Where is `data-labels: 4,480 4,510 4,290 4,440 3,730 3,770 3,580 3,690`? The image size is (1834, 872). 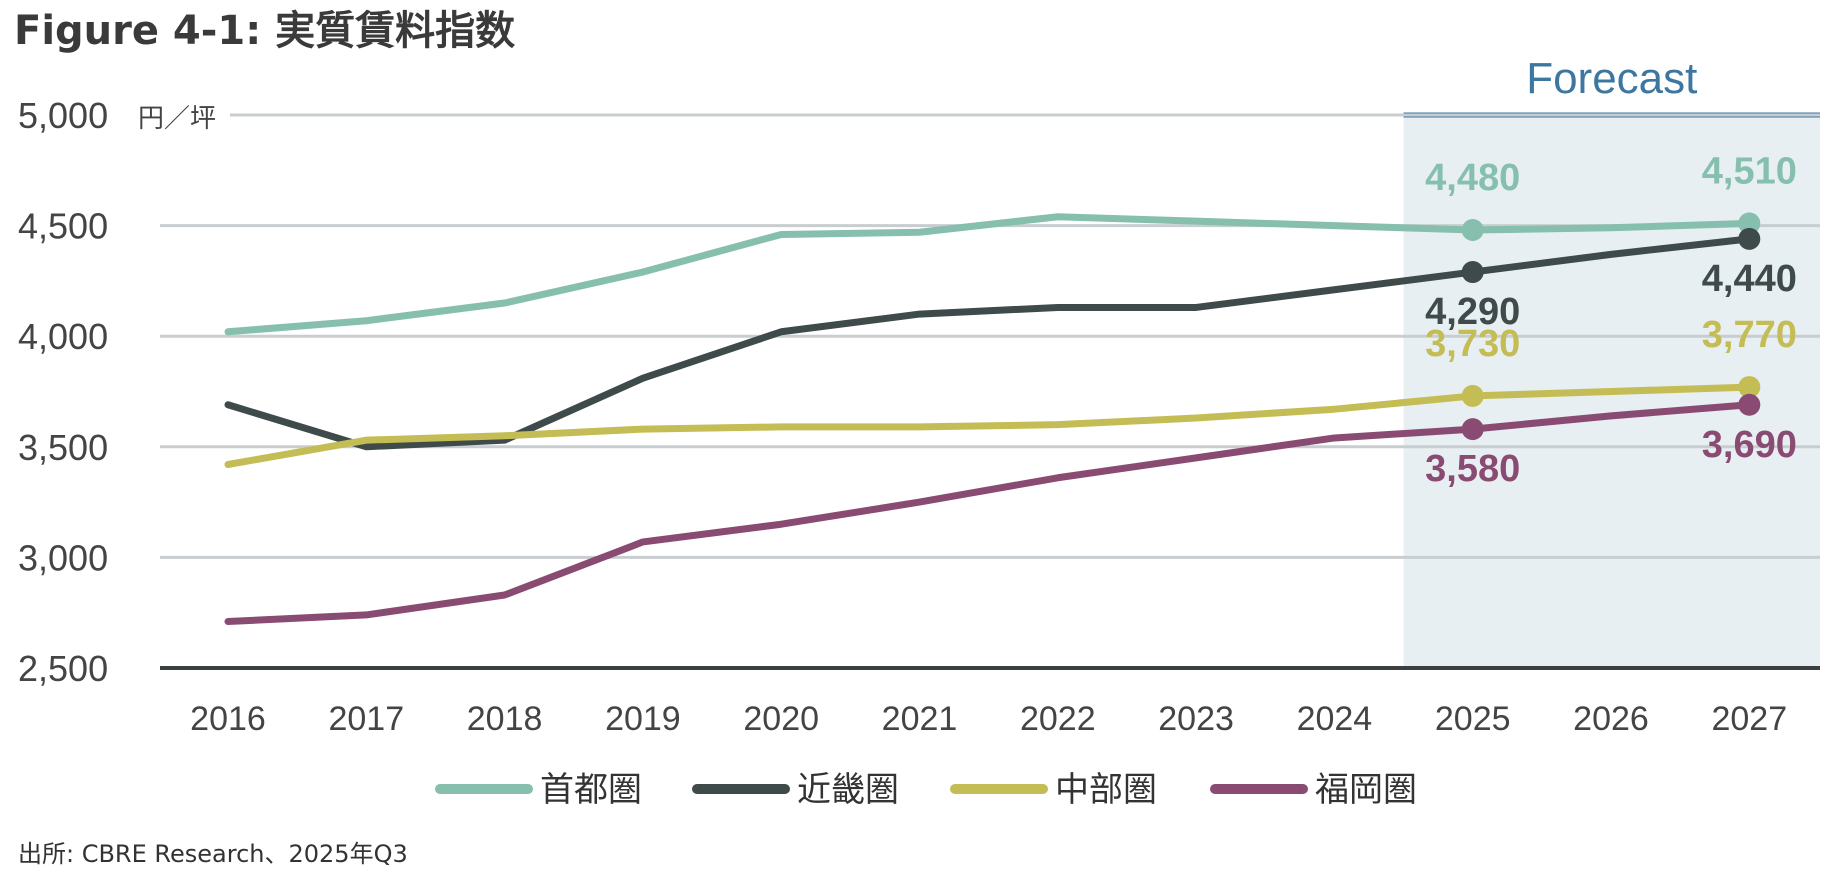 data-labels: 4,480 4,510 4,290 4,440 3,730 3,770 3,580 3,690 is located at coordinates (1611, 320).